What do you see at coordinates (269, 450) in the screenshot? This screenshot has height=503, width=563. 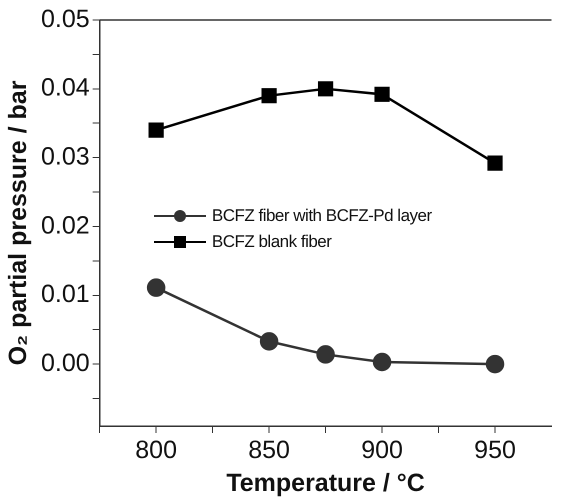 I see `x-tick-label: 850` at bounding box center [269, 450].